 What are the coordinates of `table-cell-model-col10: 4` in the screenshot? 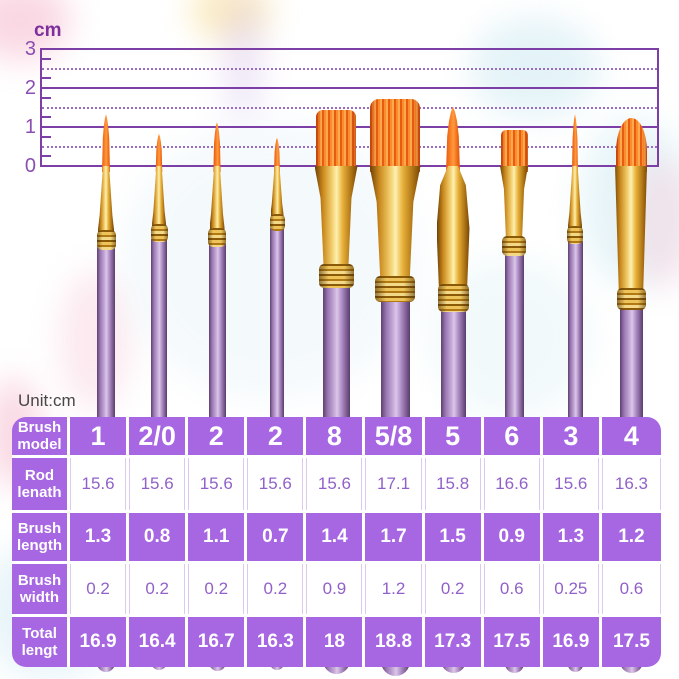 It's located at (631, 437).